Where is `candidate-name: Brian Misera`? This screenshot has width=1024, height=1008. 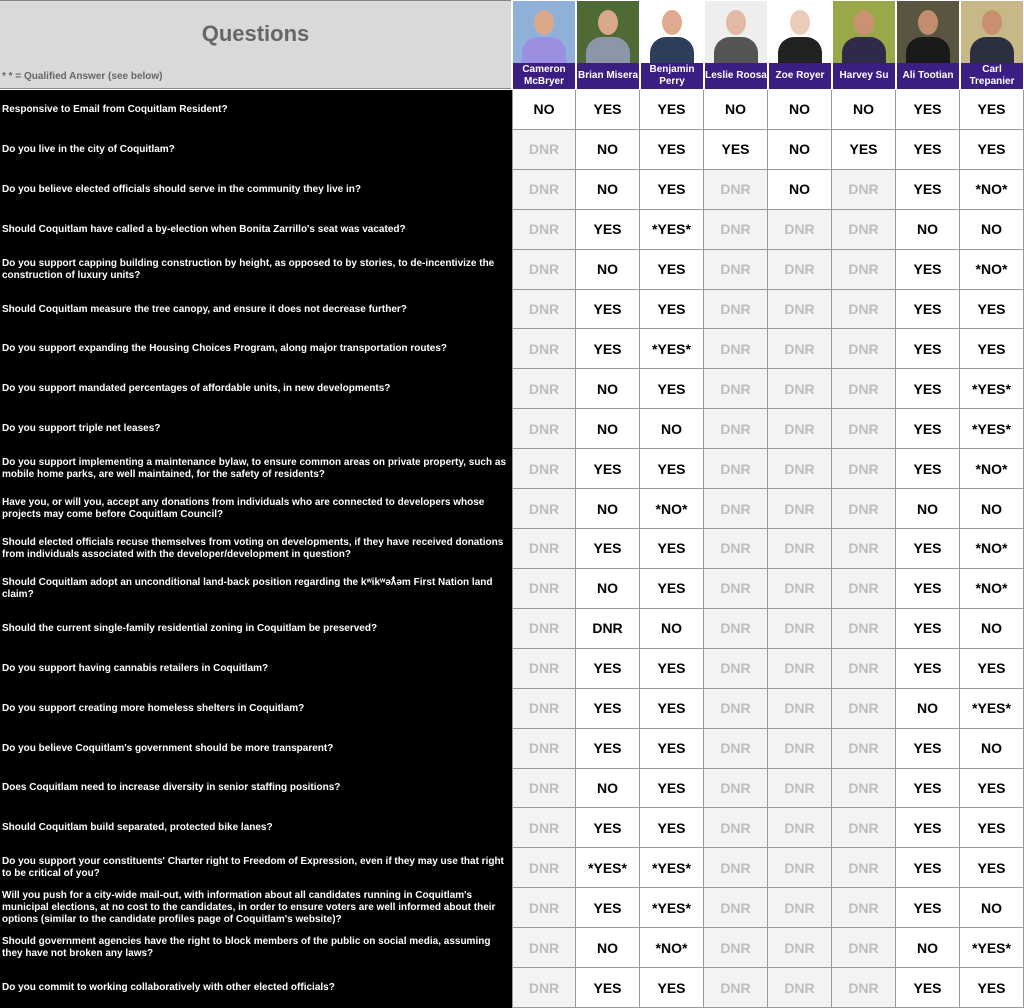 candidate-name: Brian Misera is located at coordinates (608, 76).